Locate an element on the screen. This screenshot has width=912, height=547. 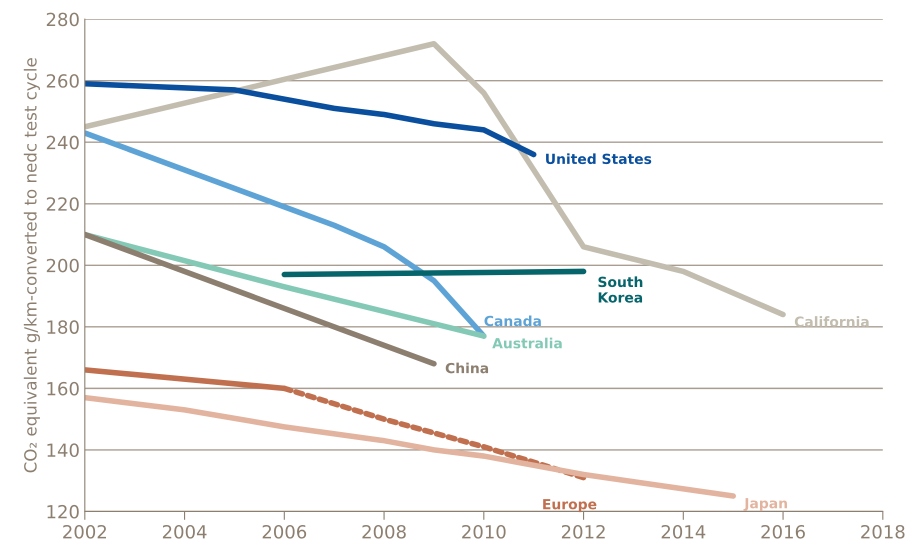
x-tick-label: 2004 is located at coordinates (184, 531).